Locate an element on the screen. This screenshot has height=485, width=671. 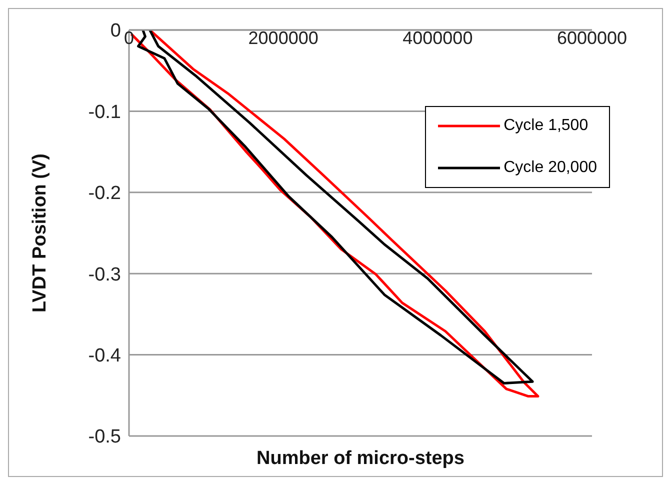
x-tick-label: 2000000 is located at coordinates (283, 38).